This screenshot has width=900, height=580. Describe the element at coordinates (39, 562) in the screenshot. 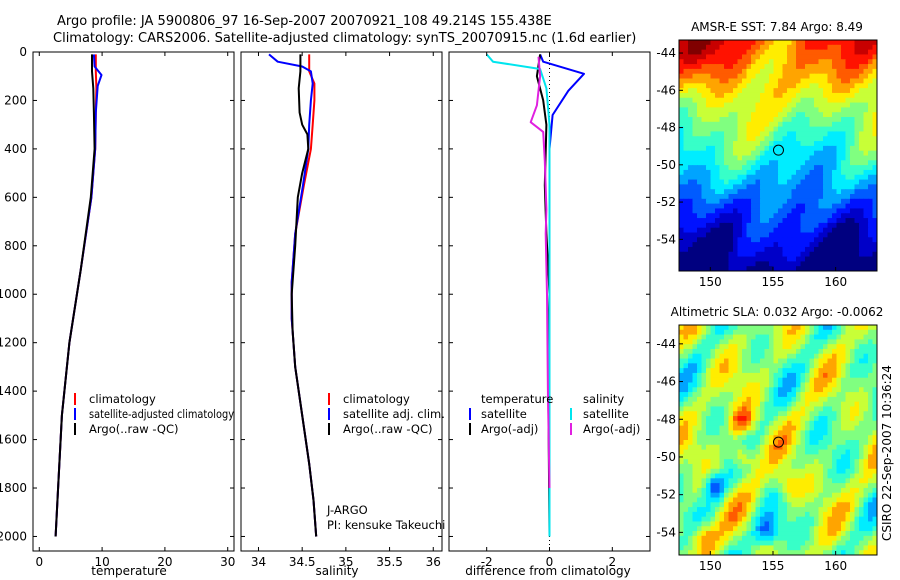

I see `x-tick-label: 0` at that location.